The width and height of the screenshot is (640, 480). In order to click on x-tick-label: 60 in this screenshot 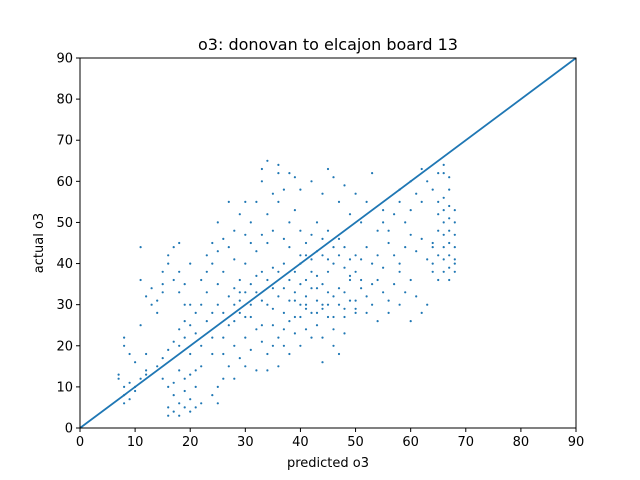, I will do `click(410, 442)`.